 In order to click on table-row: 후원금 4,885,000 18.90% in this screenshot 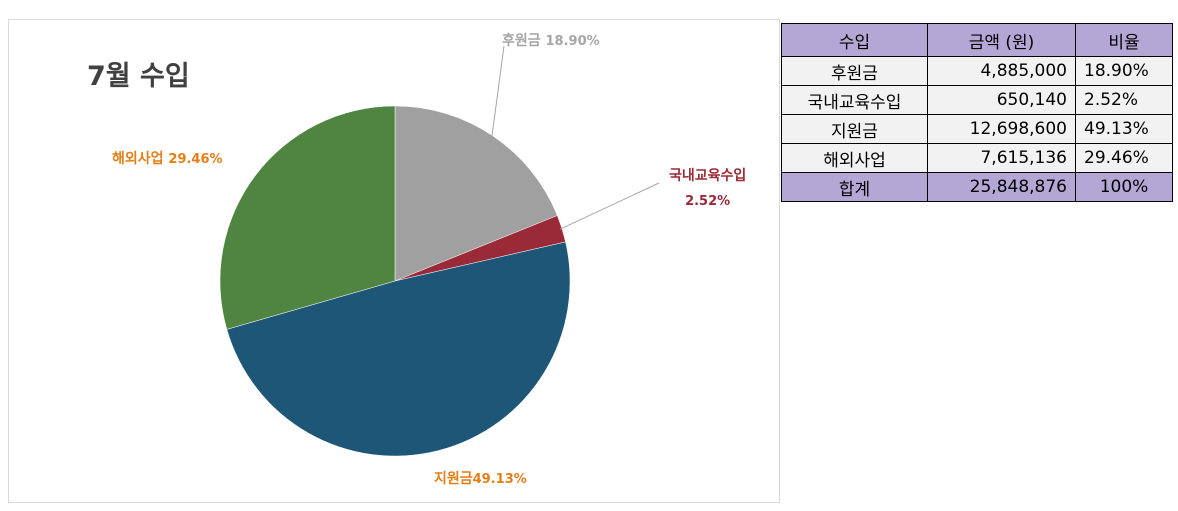, I will do `click(977, 71)`.